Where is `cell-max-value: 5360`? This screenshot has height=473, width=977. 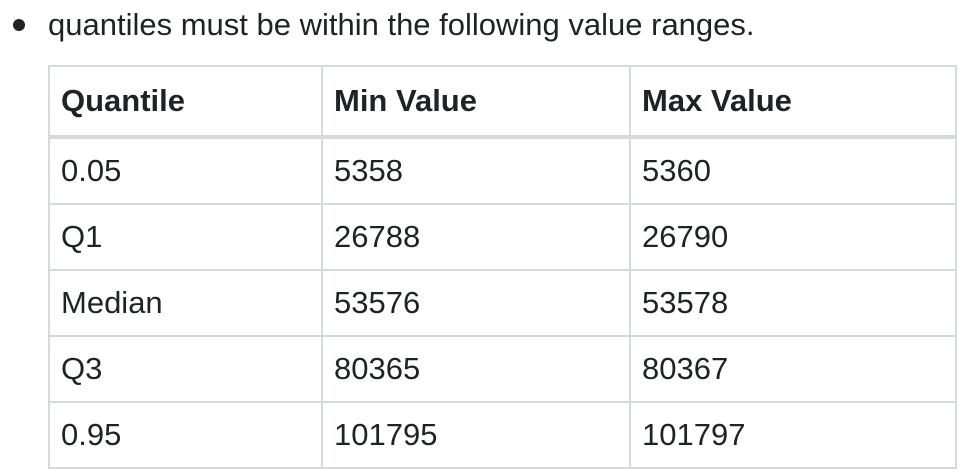
cell-max-value: 5360 is located at coordinates (793, 170).